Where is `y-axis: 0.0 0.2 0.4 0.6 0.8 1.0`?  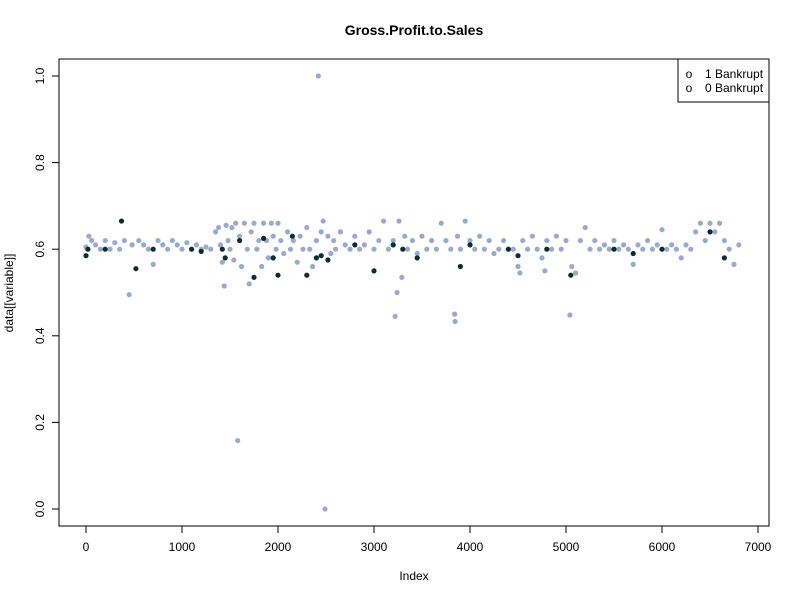 y-axis: 0.0 0.2 0.4 0.6 0.8 1.0 is located at coordinates (46, 292).